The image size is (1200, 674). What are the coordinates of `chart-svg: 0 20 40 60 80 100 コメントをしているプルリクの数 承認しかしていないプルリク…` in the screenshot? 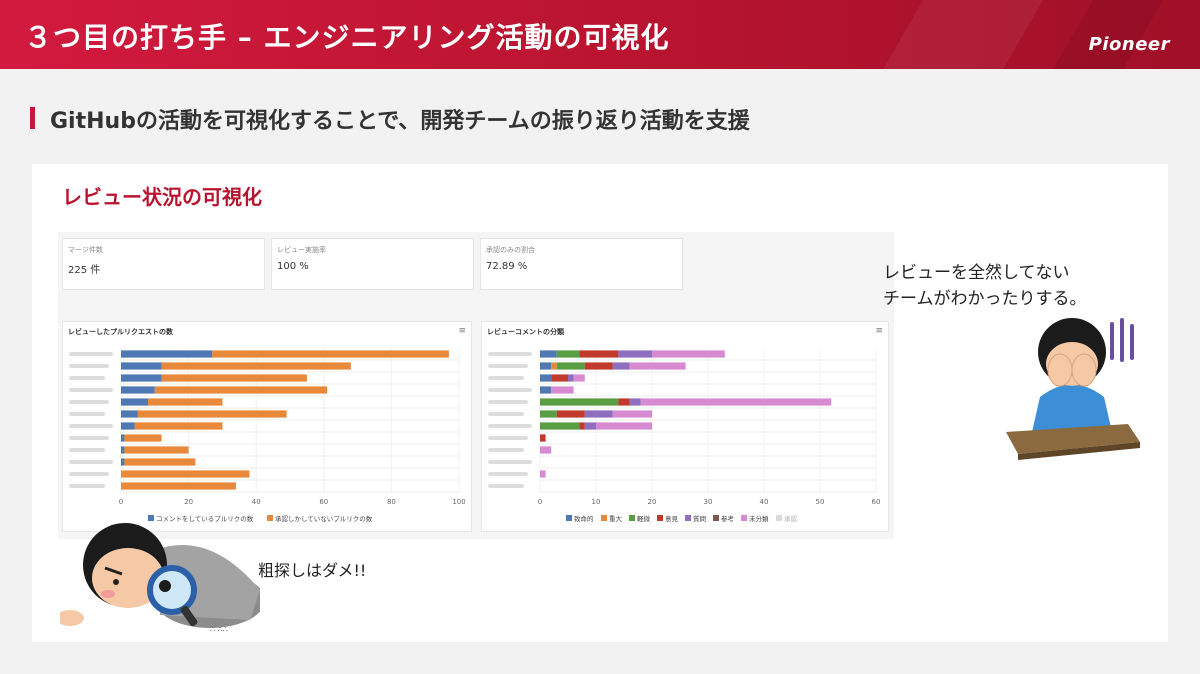 It's located at (267, 435).